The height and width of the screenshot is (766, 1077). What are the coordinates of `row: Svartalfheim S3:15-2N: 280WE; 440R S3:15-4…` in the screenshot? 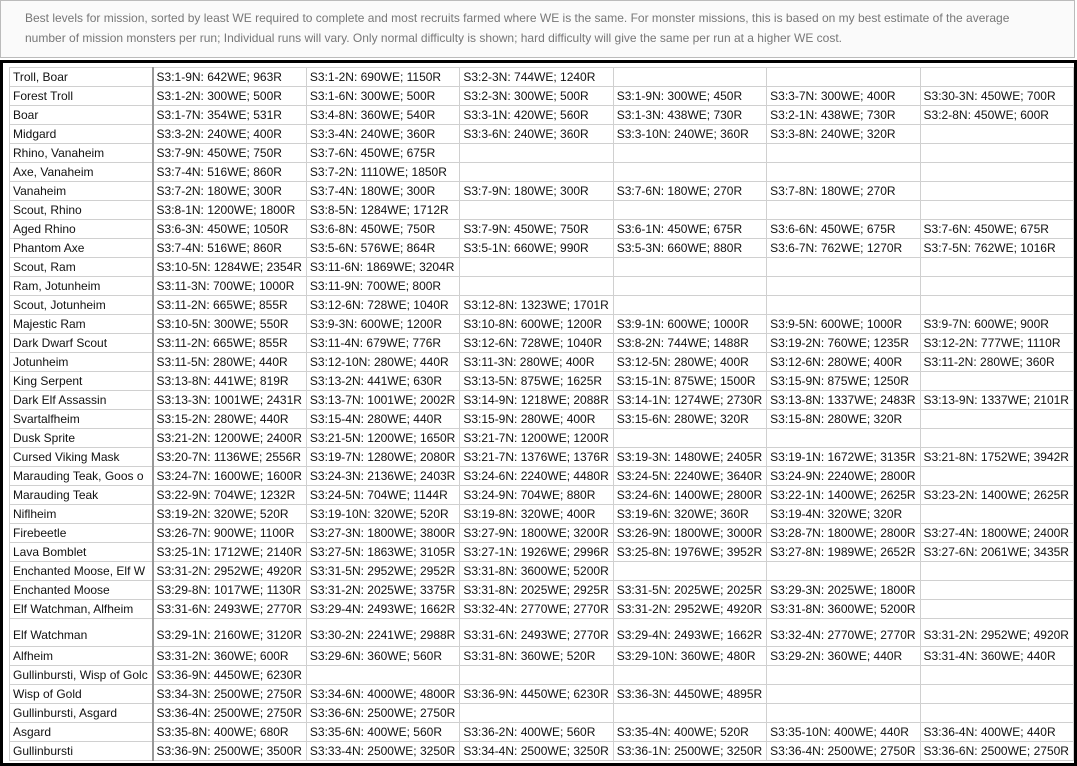 It's located at (541, 419).